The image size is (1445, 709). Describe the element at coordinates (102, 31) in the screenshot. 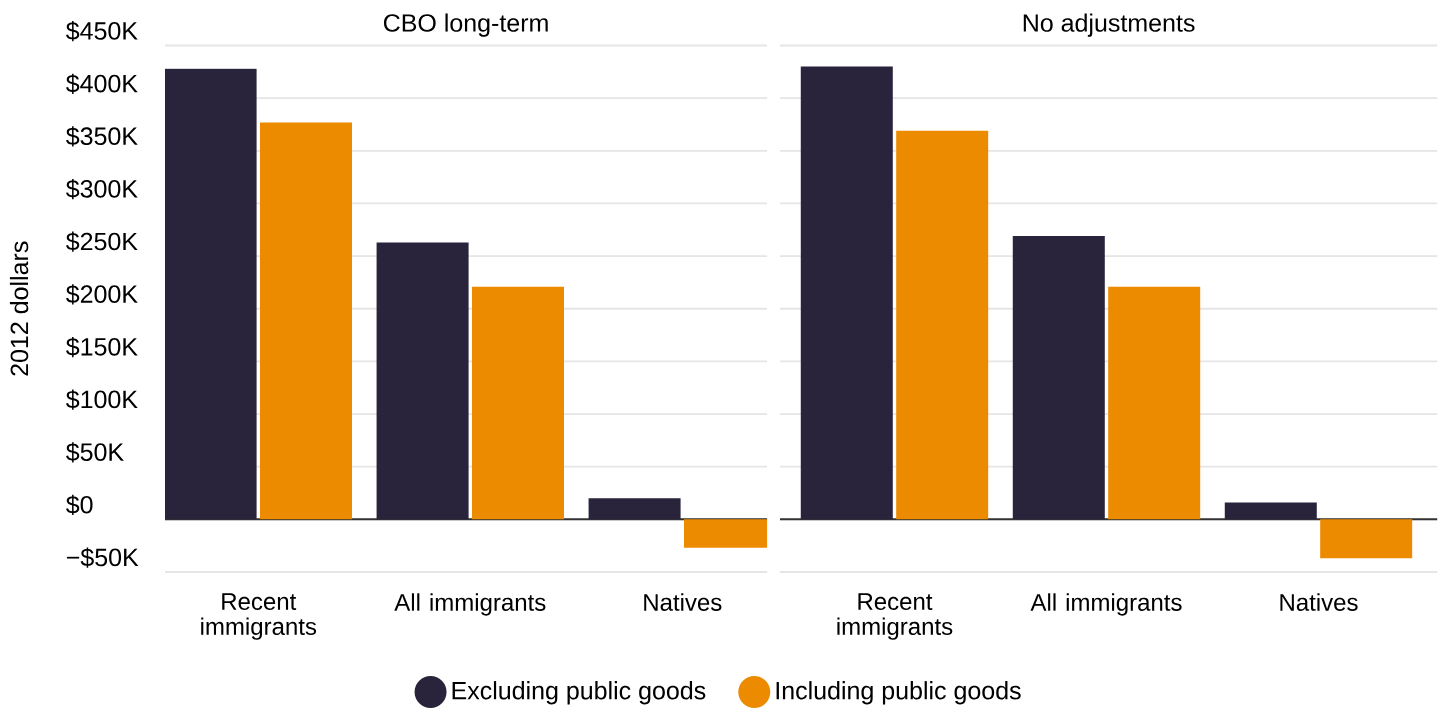

I see `y-tick-label: $450K` at that location.